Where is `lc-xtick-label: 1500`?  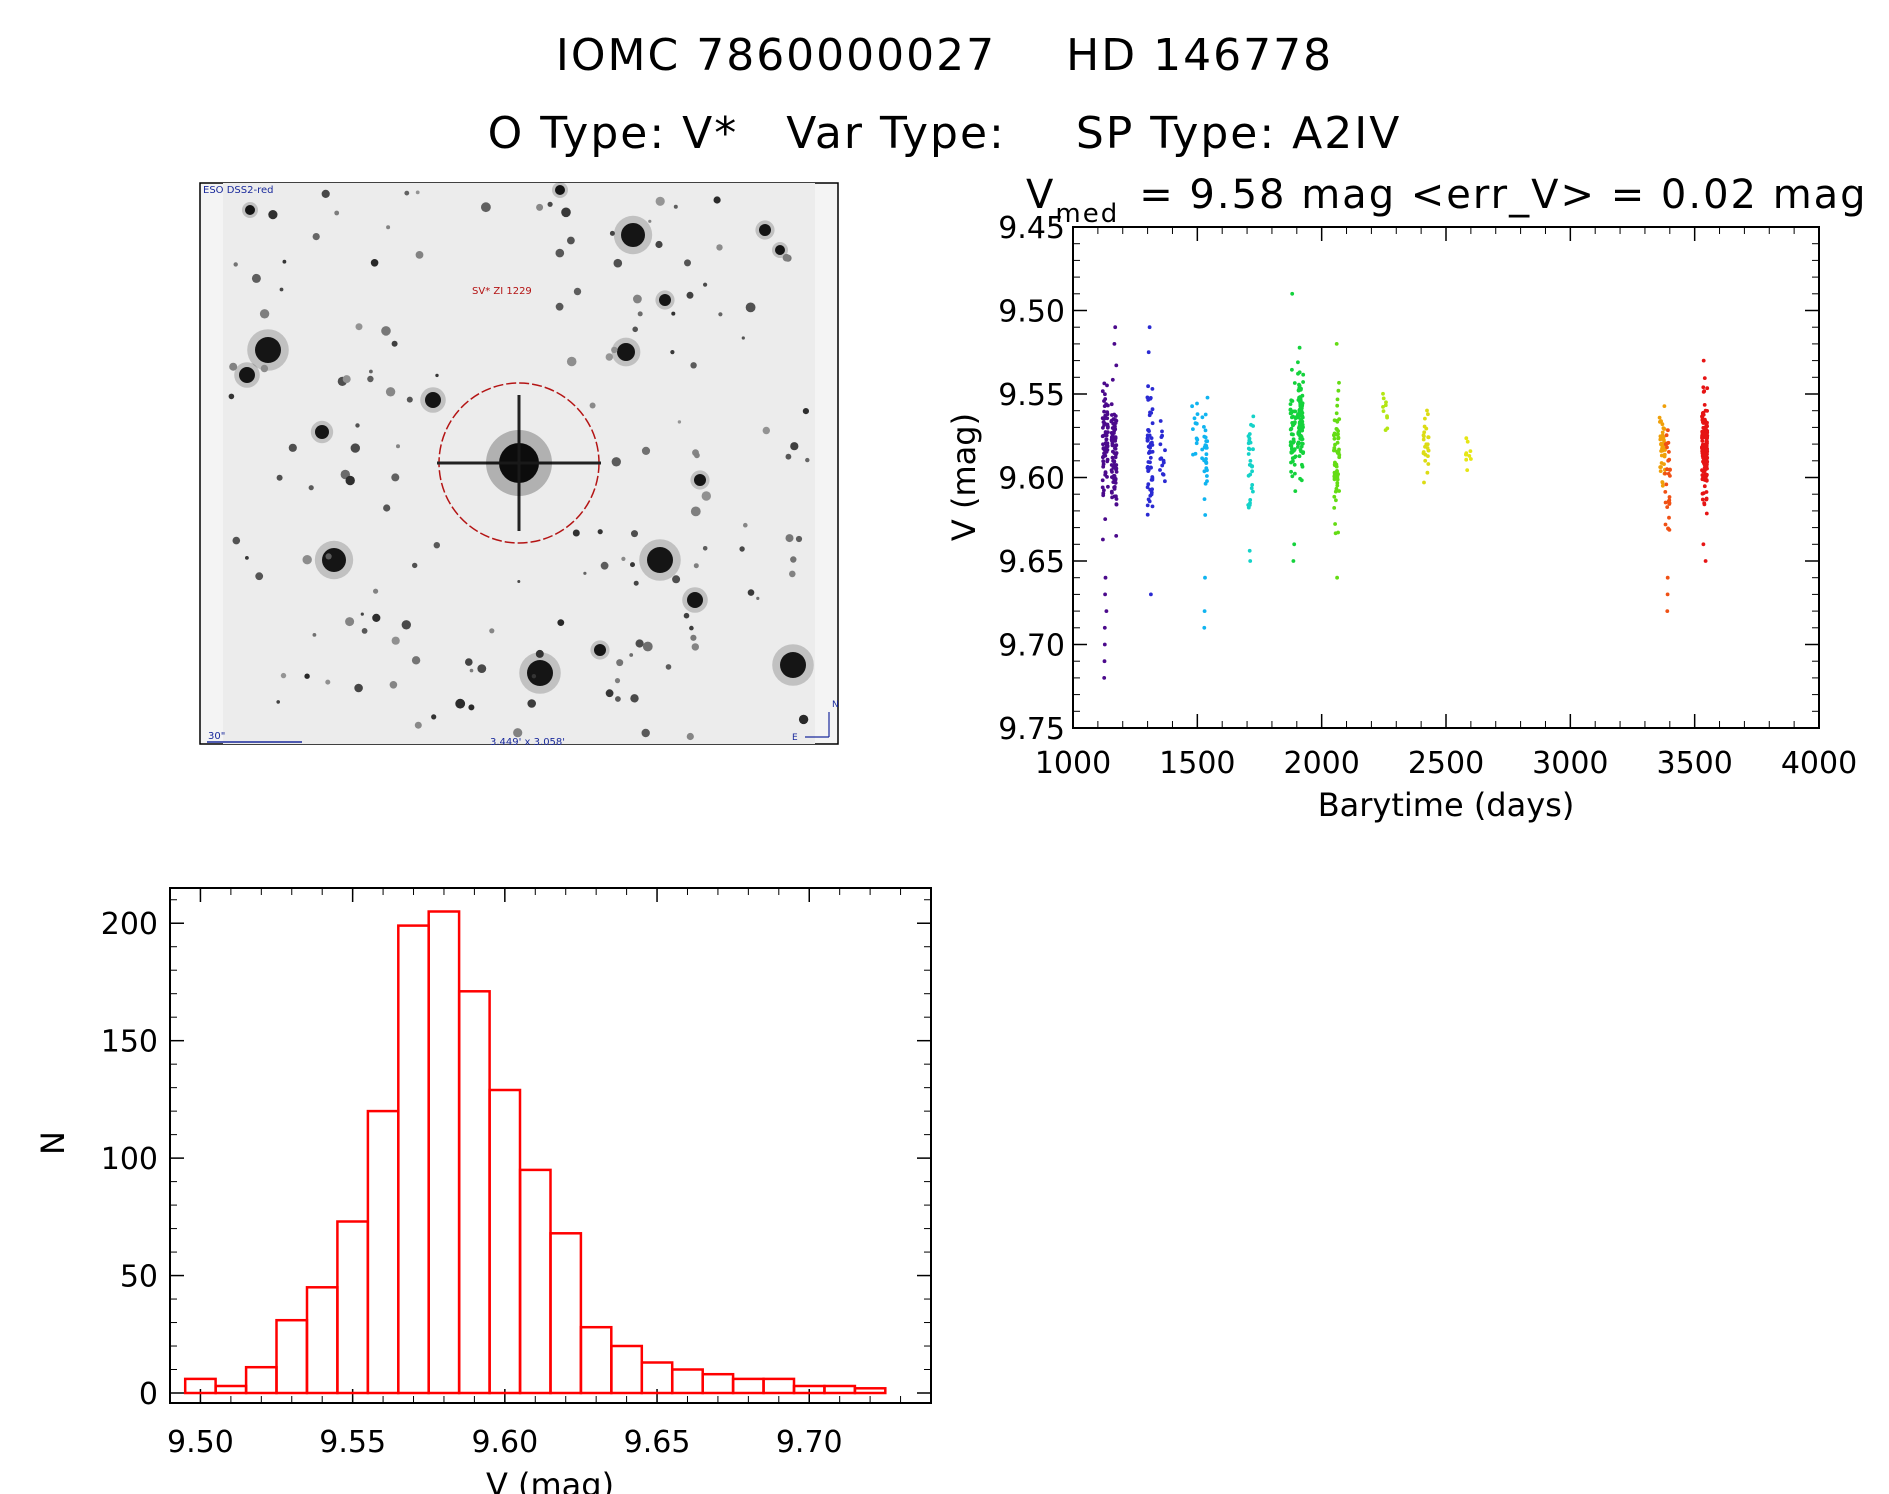
lc-xtick-label: 1500 is located at coordinates (1197, 763).